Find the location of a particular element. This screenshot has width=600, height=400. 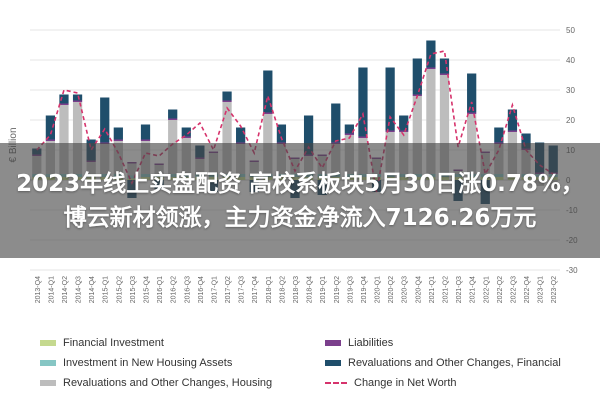

y-tick-label: 20 is located at coordinates (570, 120).